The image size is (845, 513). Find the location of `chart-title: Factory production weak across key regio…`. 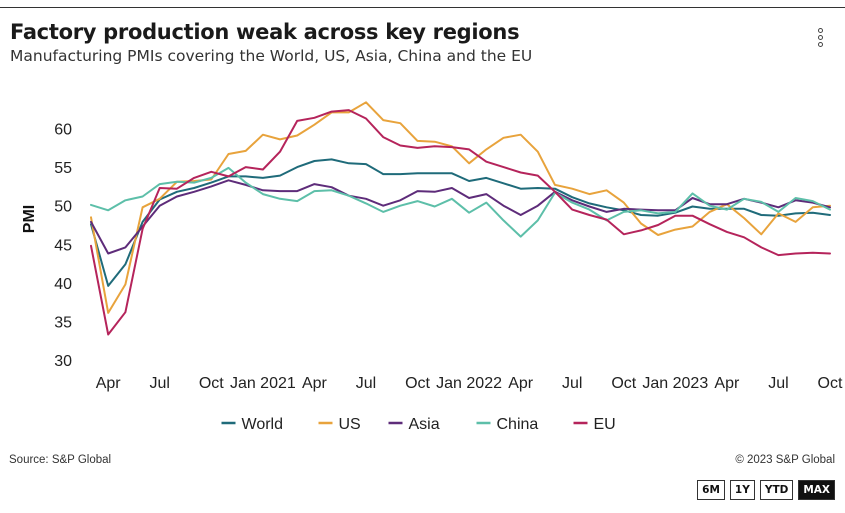

chart-title: Factory production weak across key regio… is located at coordinates (265, 32).